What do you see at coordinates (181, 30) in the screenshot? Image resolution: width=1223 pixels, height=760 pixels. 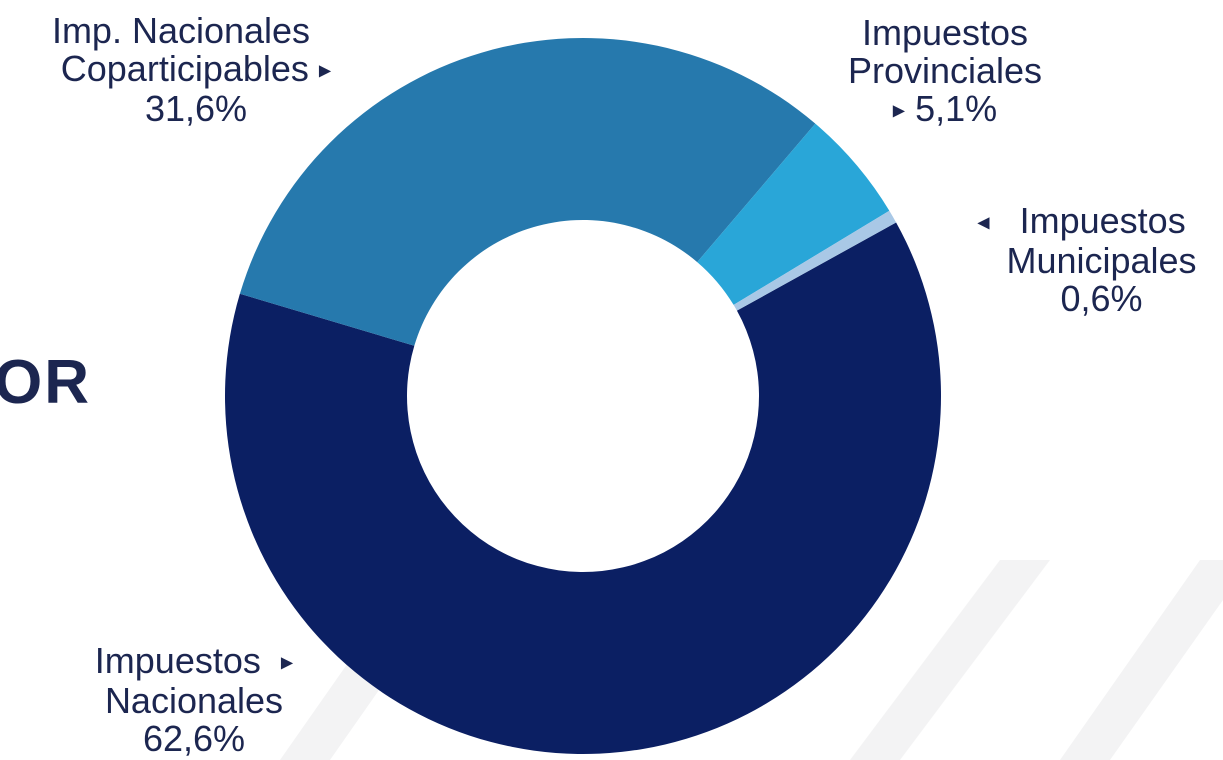 I see `label-coparticipables-line1: Imp. Nacionales` at bounding box center [181, 30].